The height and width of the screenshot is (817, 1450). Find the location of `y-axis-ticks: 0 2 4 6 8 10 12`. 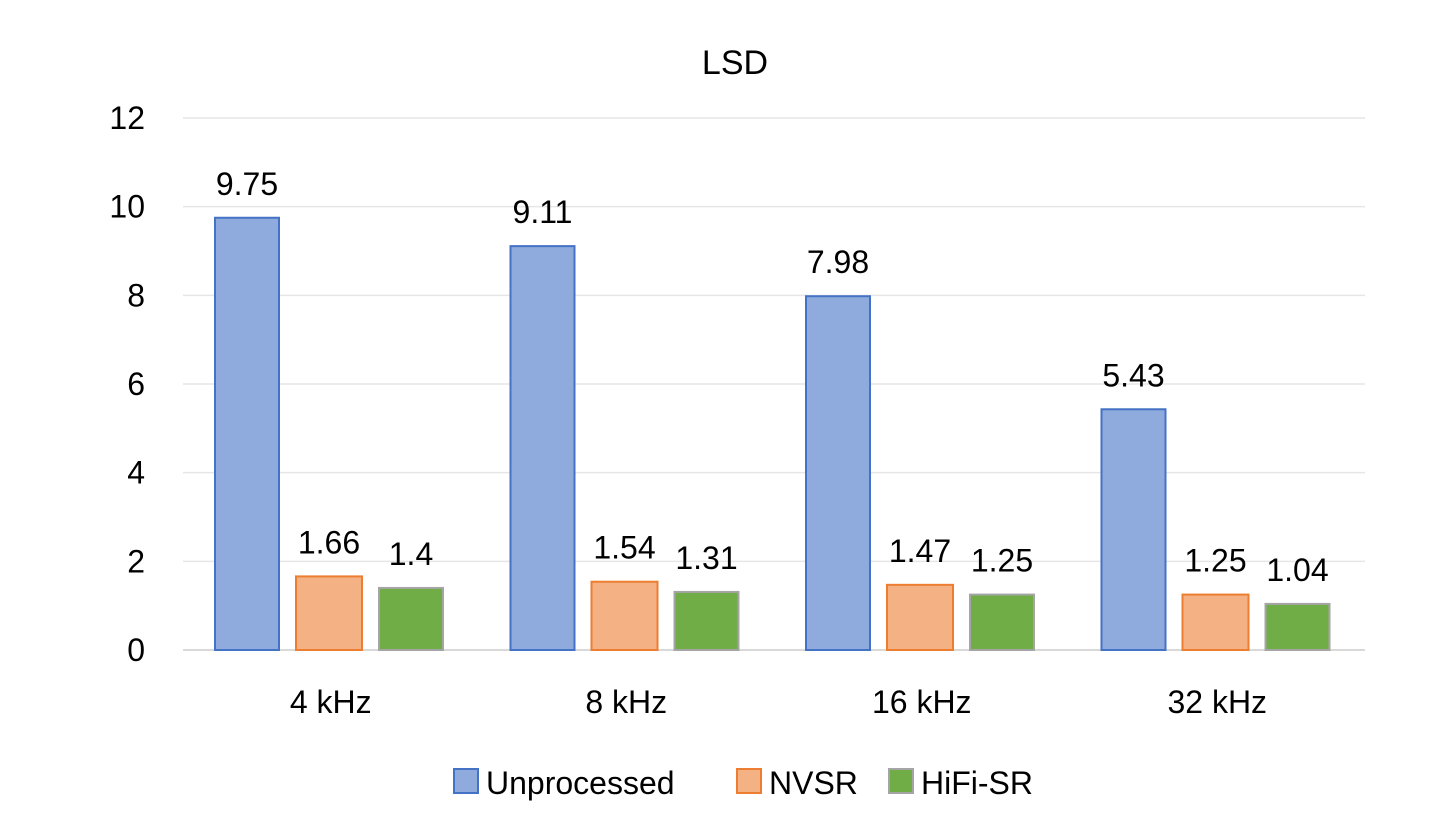

y-axis-ticks: 0 2 4 6 8 10 12 is located at coordinates (127, 384).